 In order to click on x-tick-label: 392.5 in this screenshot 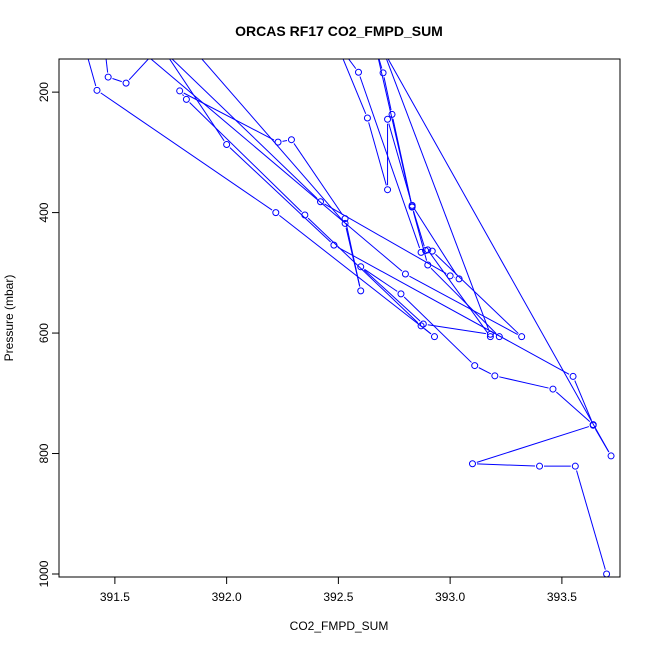, I will do `click(338, 597)`.